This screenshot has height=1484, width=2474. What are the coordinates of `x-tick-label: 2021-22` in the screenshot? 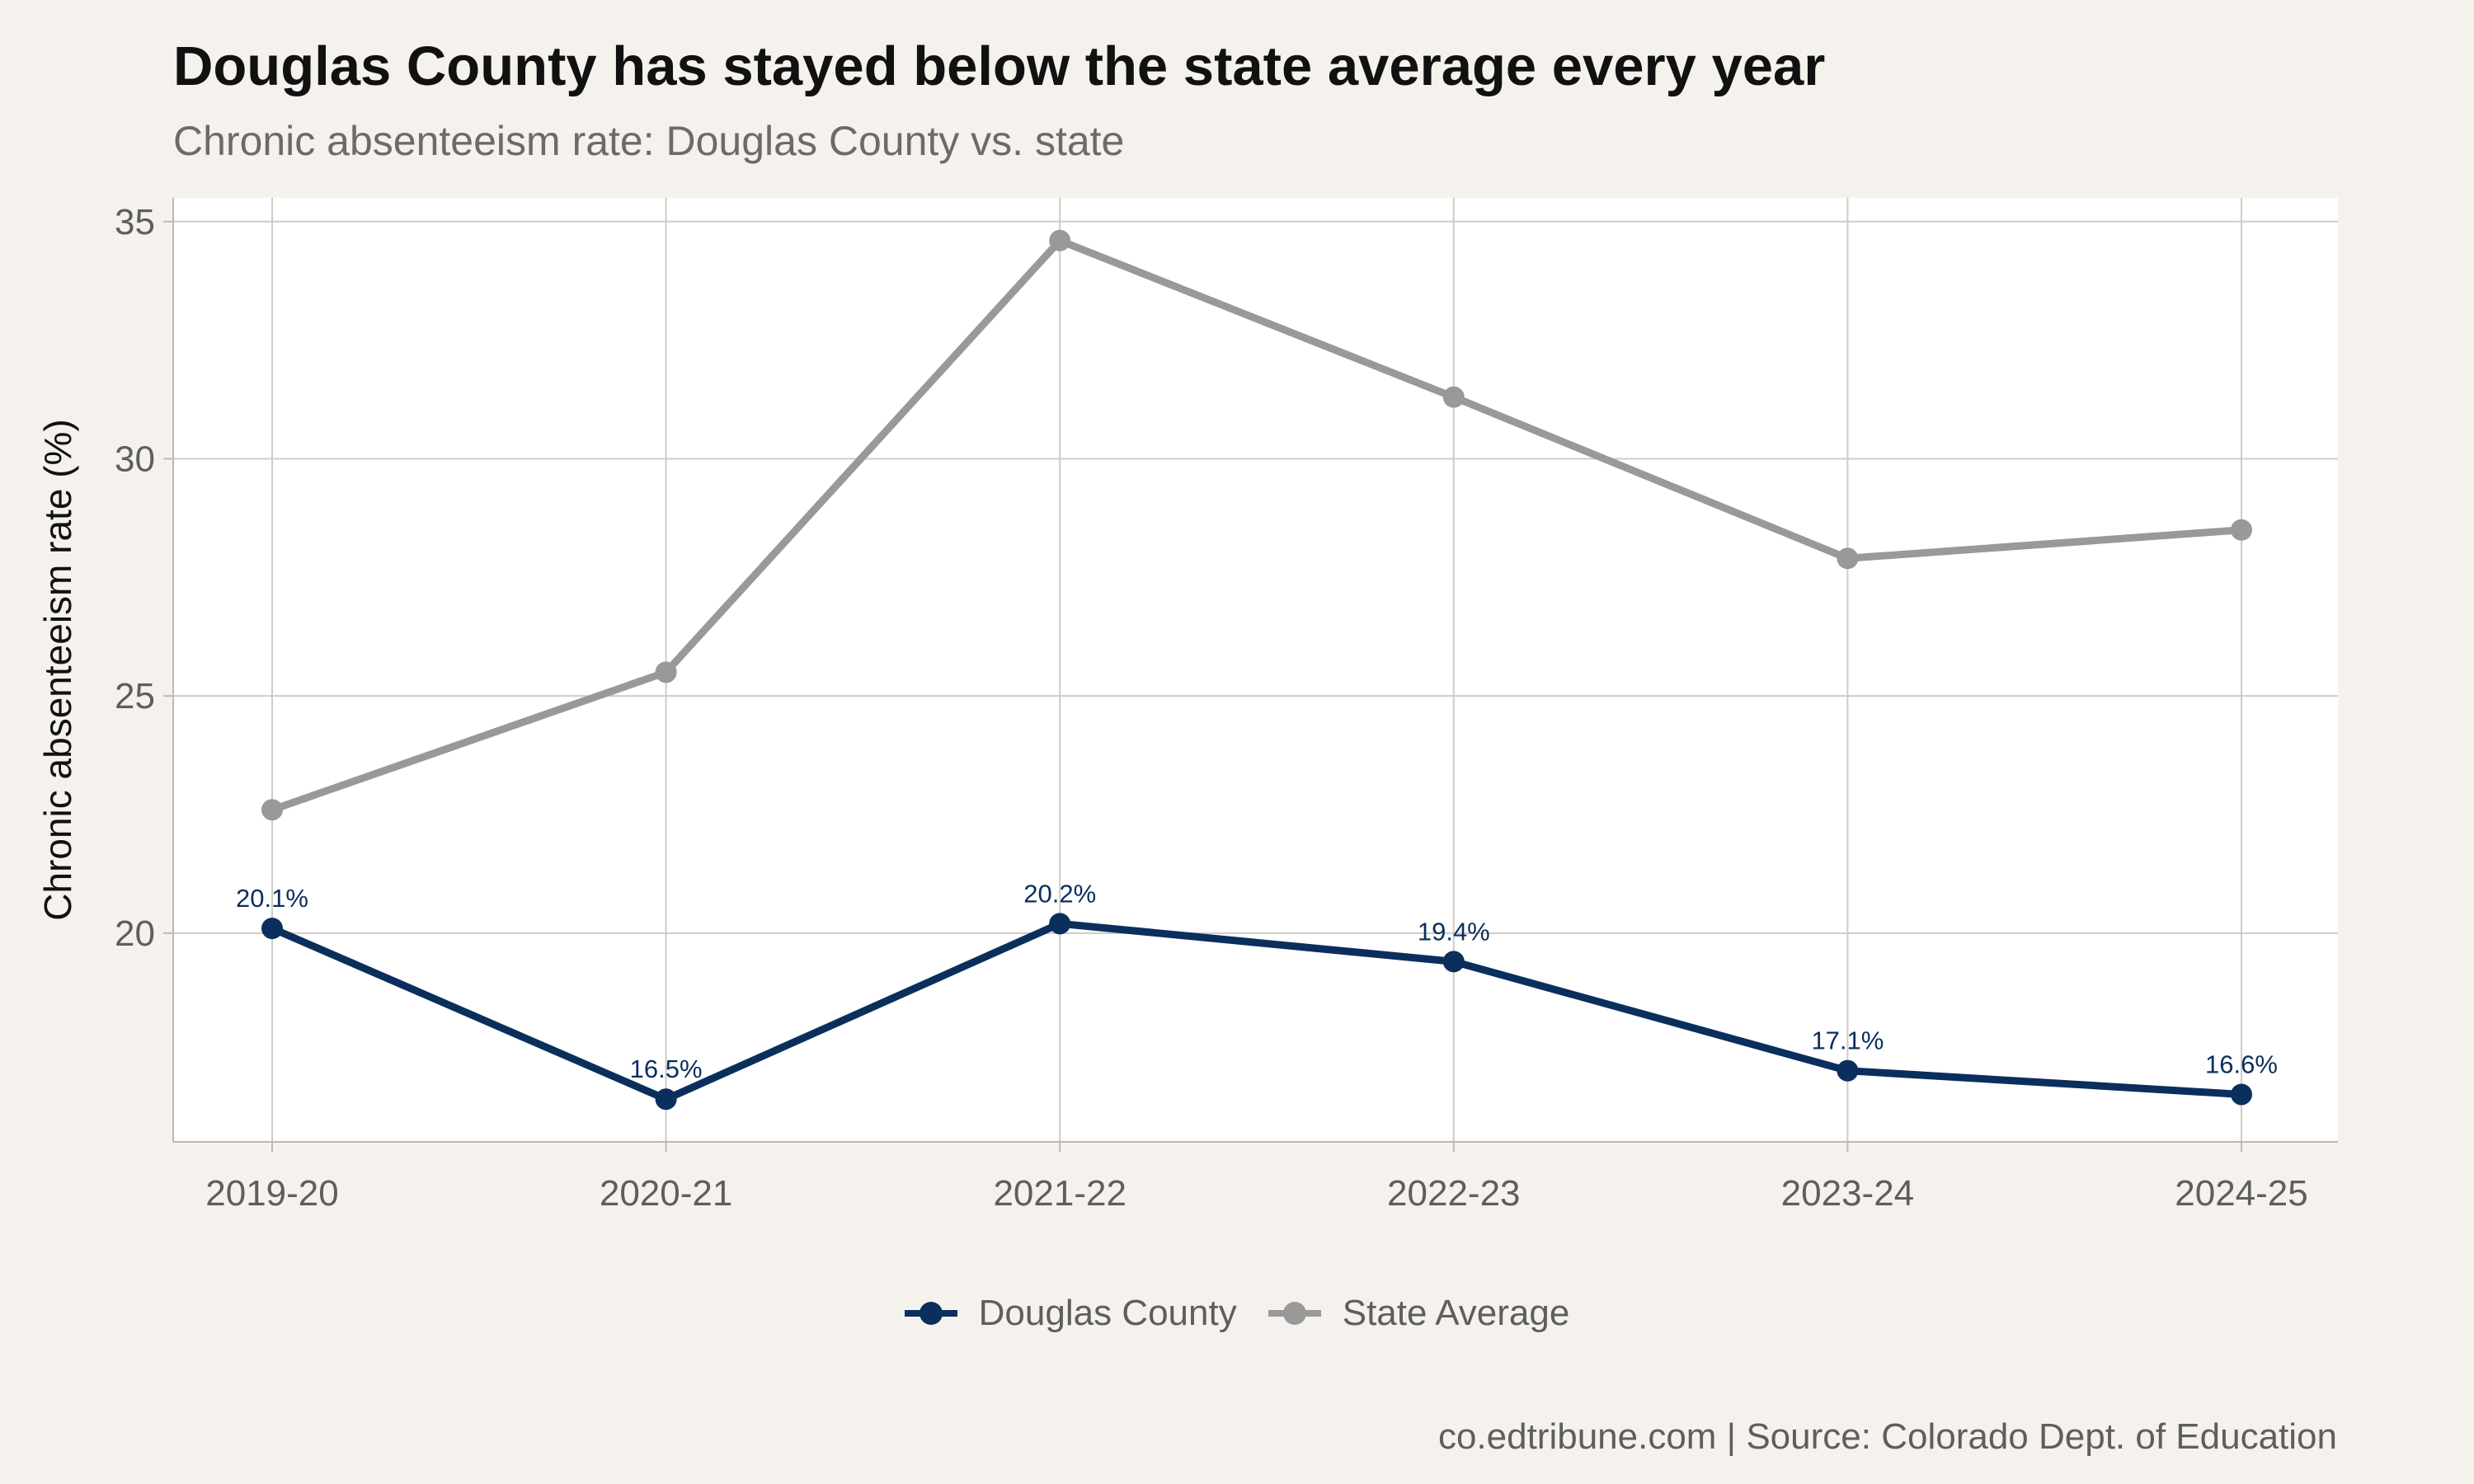 It's located at (1059, 1193).